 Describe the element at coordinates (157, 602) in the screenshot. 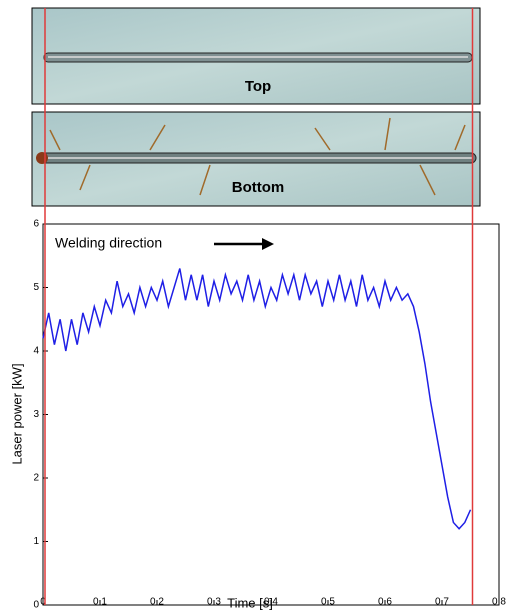

I see `x-tick-label: 0.2` at that location.